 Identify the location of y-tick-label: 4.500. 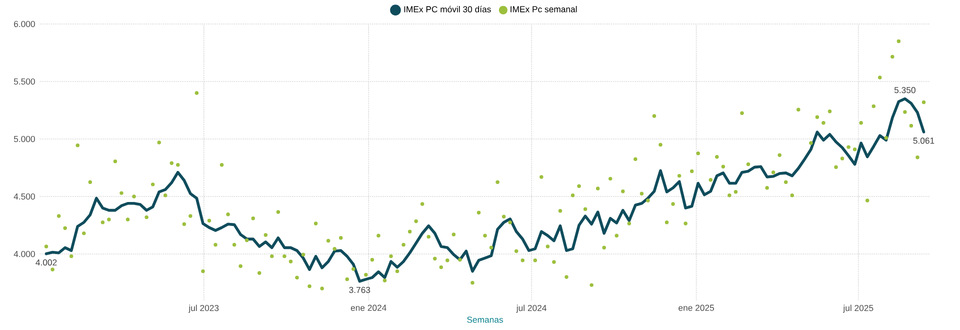
(24, 196).